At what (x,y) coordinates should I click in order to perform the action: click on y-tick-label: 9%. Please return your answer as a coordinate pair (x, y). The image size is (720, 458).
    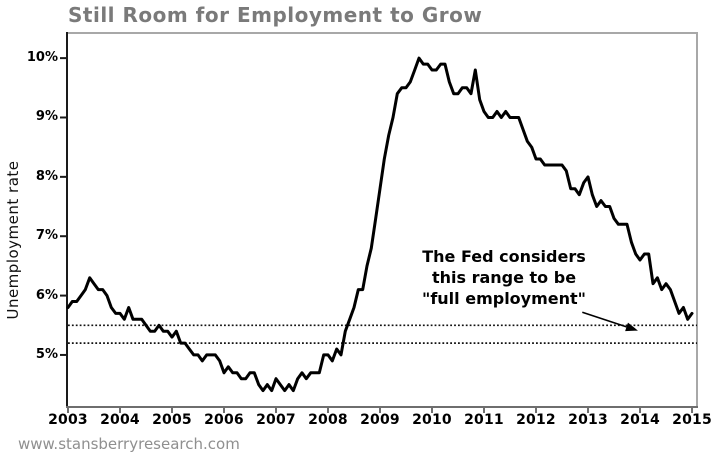
    Looking at the image, I should click on (46, 117).